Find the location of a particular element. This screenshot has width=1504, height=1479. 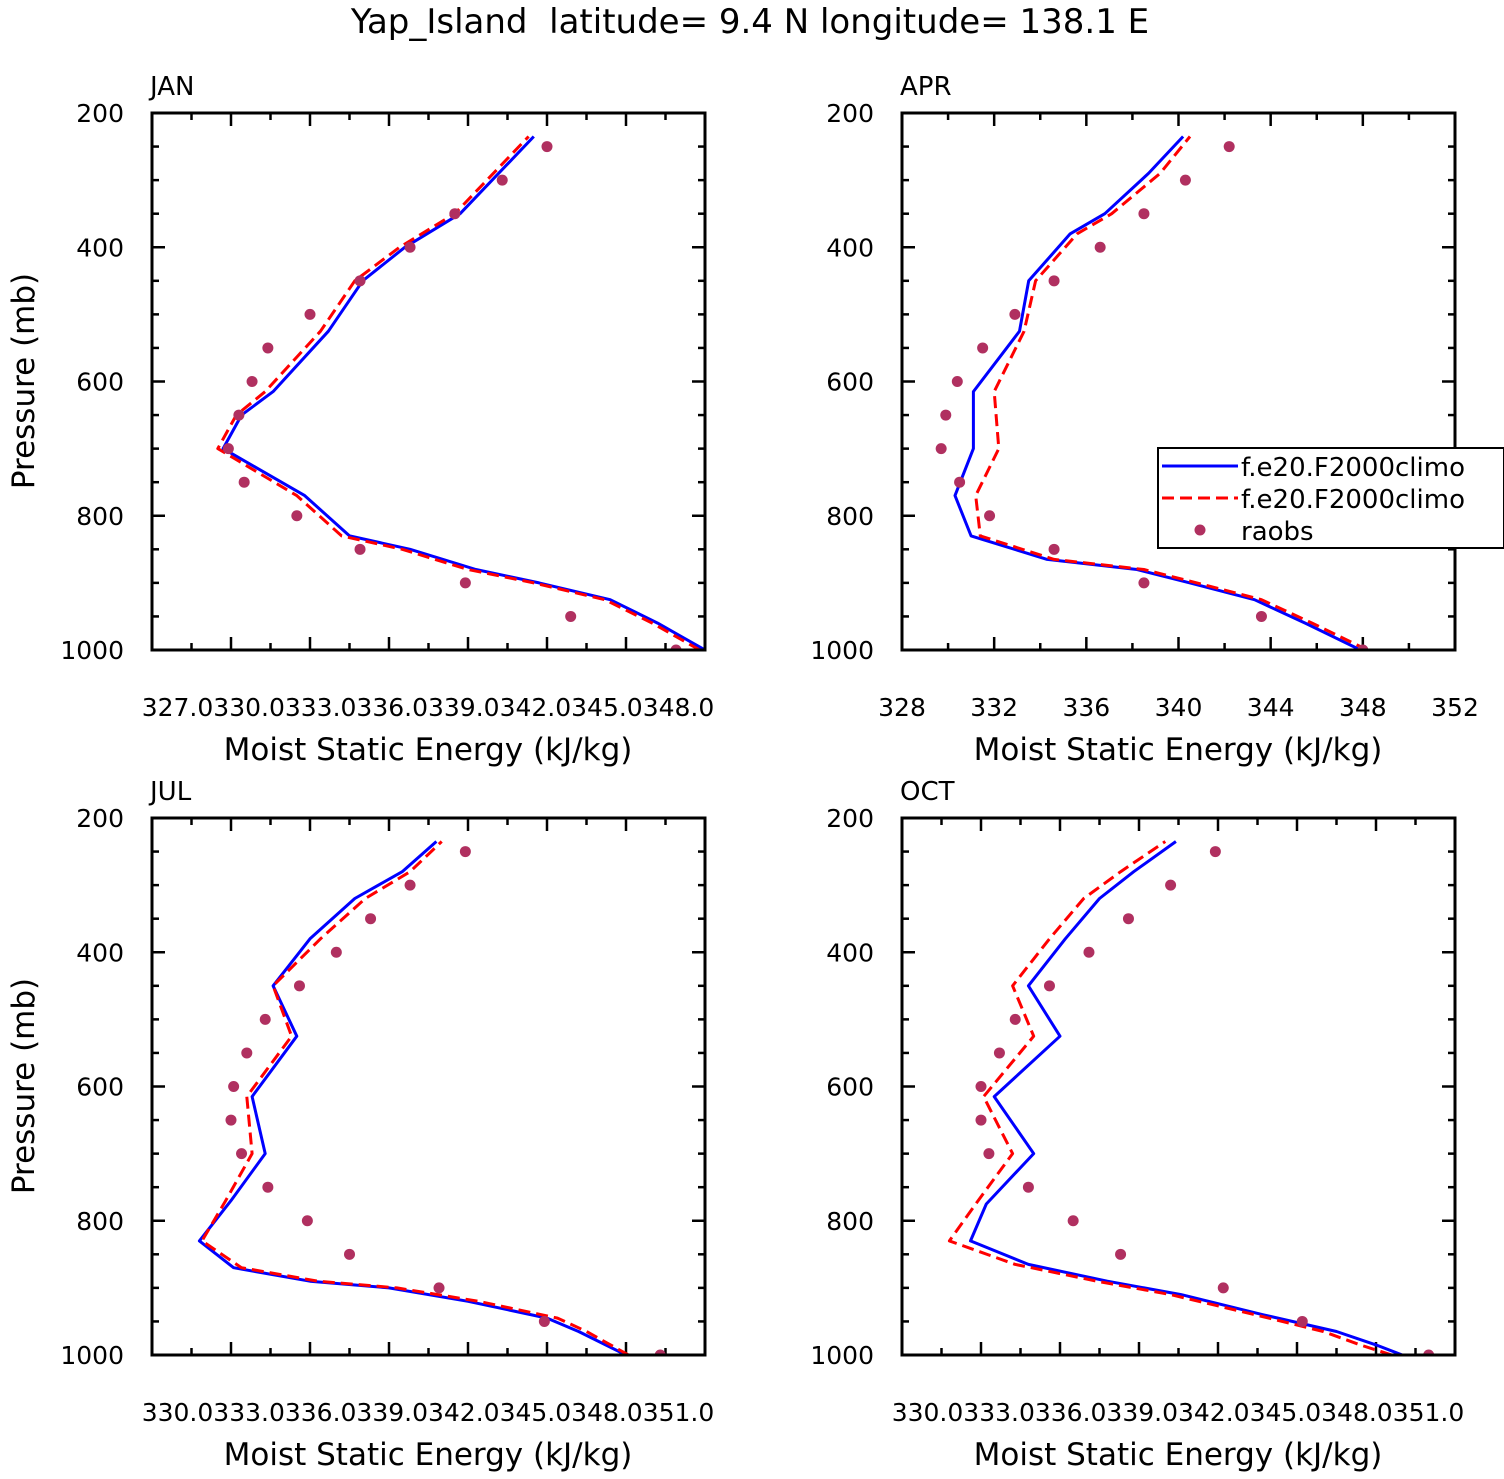

x-tick-label: 340 is located at coordinates (1179, 707).